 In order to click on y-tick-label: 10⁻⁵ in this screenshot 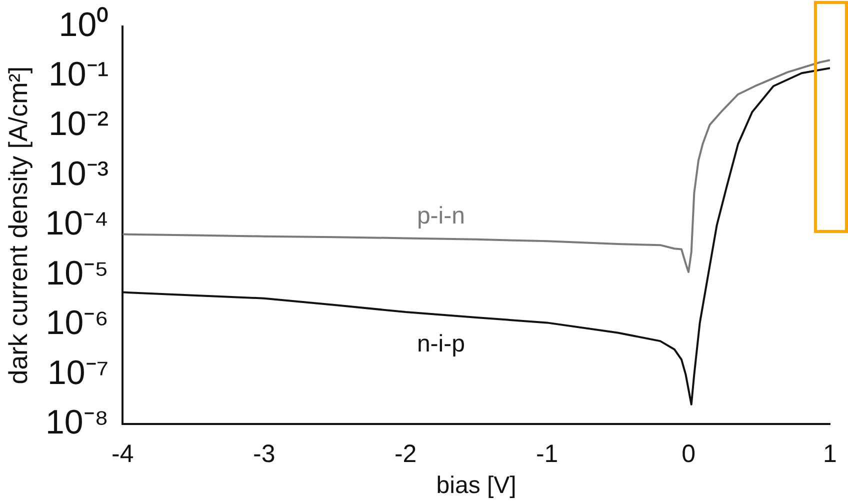, I will do `click(77, 273)`.